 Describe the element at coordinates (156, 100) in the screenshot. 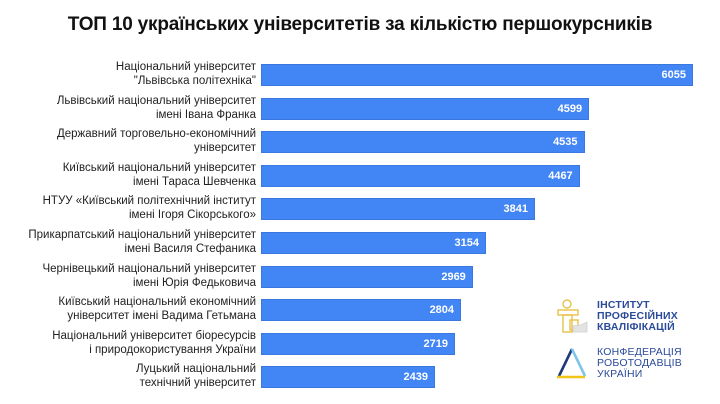

I see `bar-label-line1: Львівський національний університет` at that location.